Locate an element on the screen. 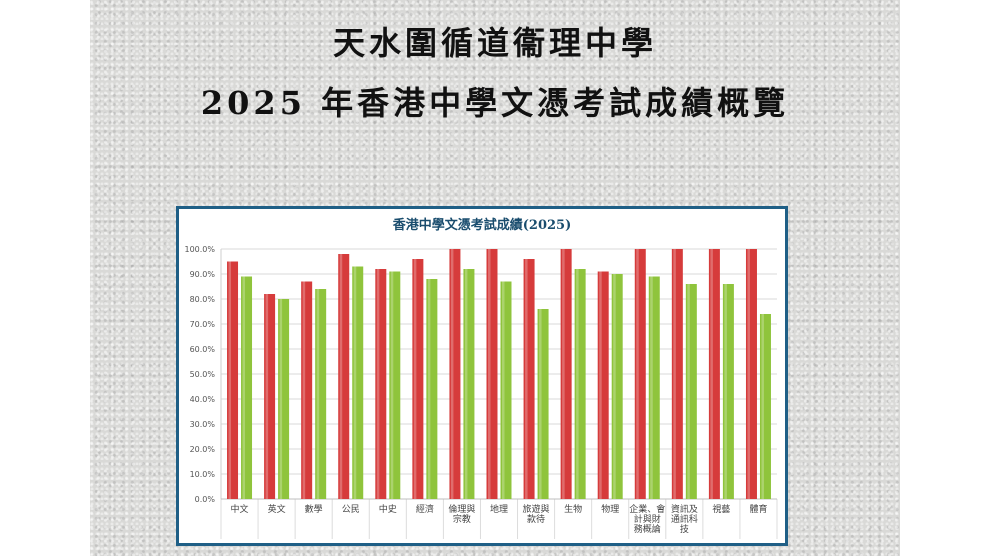 This screenshot has height=556, width=990. category-label: 中史 is located at coordinates (388, 509).